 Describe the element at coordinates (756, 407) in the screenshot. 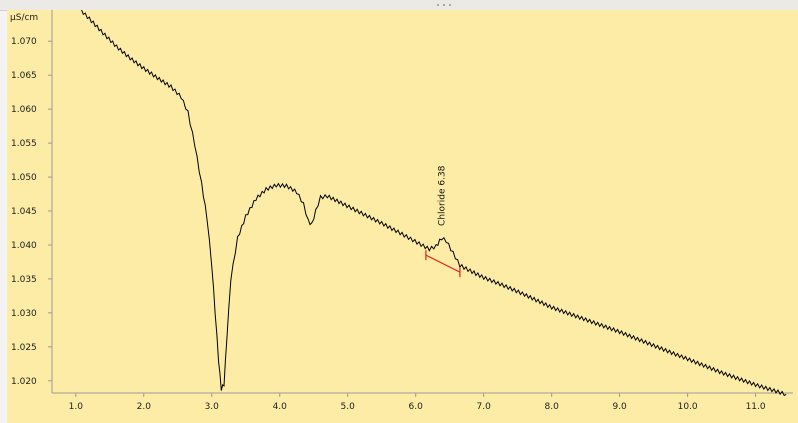

I see `x-tick-label: 11.0` at that location.